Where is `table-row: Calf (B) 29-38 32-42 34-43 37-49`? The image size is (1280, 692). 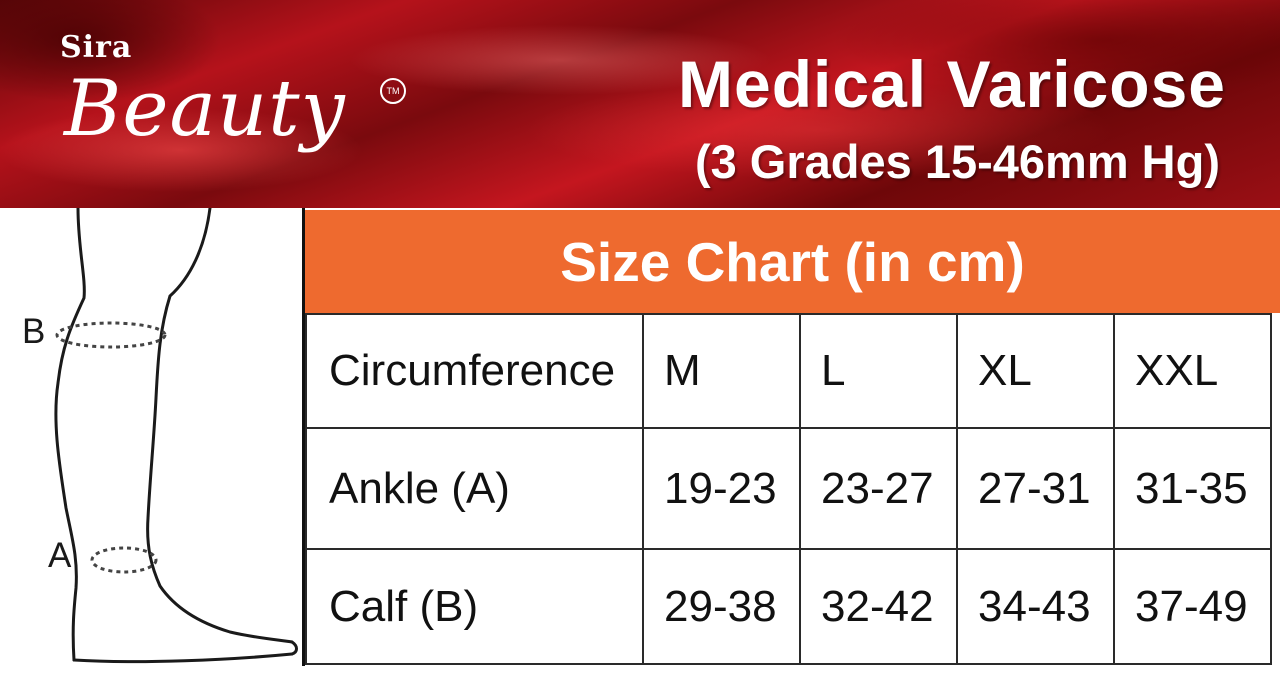 table-row: Calf (B) 29-38 32-42 34-43 37-49 is located at coordinates (788, 606).